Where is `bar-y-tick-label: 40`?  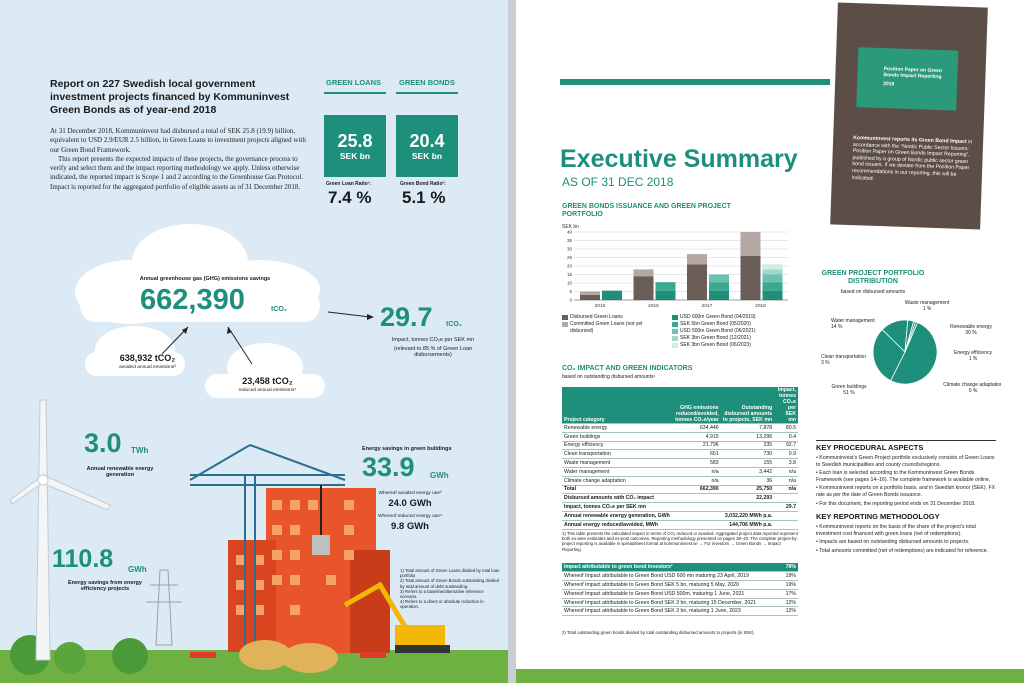
bar-y-tick-label: 40 is located at coordinates (570, 232).